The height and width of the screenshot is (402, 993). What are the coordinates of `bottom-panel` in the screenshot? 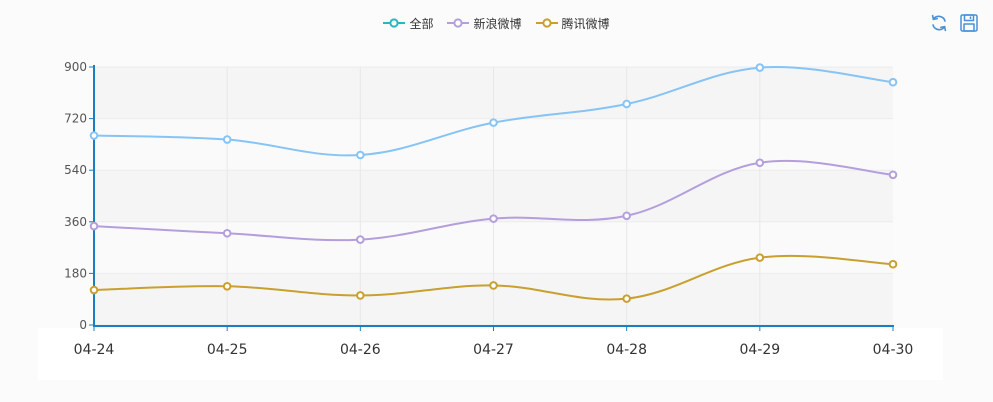 It's located at (490, 354).